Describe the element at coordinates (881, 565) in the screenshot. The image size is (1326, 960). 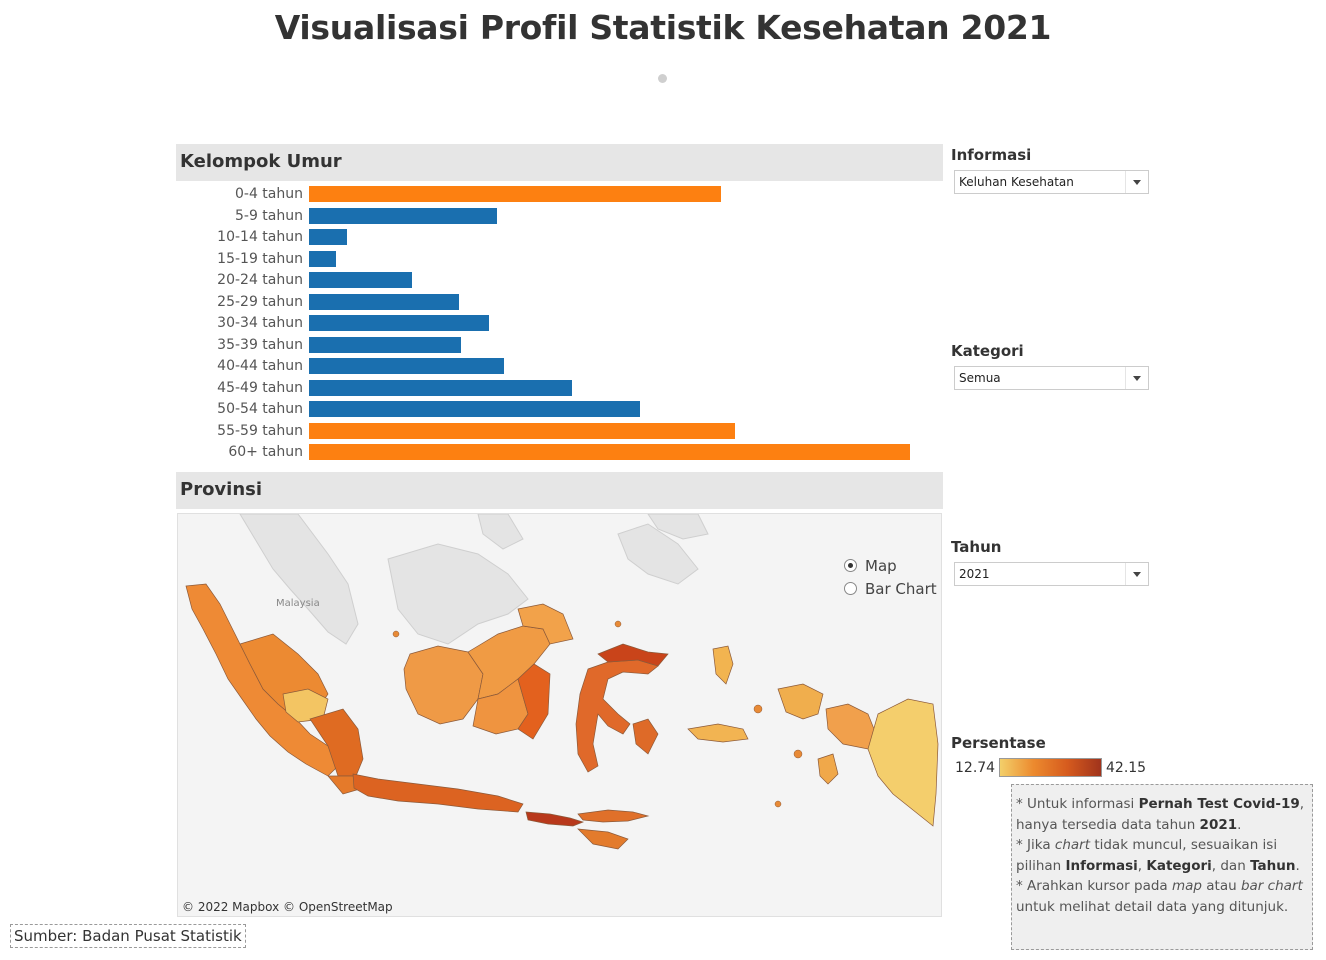
I see `radio-map-label: Map` at that location.